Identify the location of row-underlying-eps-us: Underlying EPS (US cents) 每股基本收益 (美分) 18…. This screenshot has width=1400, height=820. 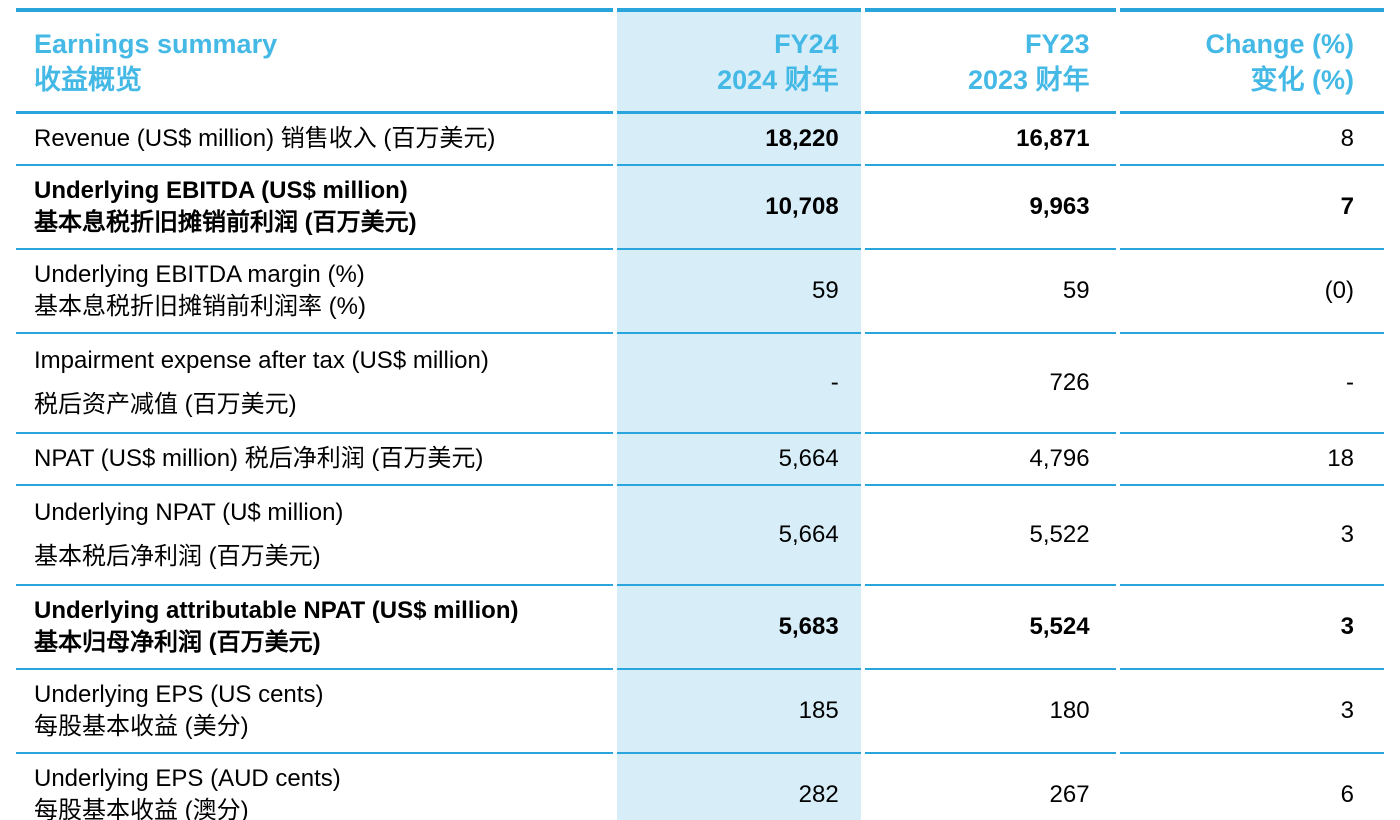
(700, 711).